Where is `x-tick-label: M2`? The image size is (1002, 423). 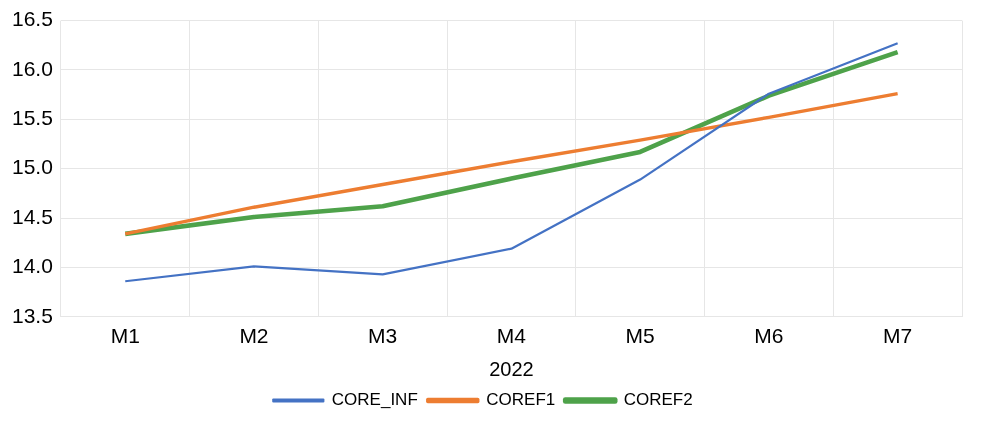 x-tick-label: M2 is located at coordinates (254, 336).